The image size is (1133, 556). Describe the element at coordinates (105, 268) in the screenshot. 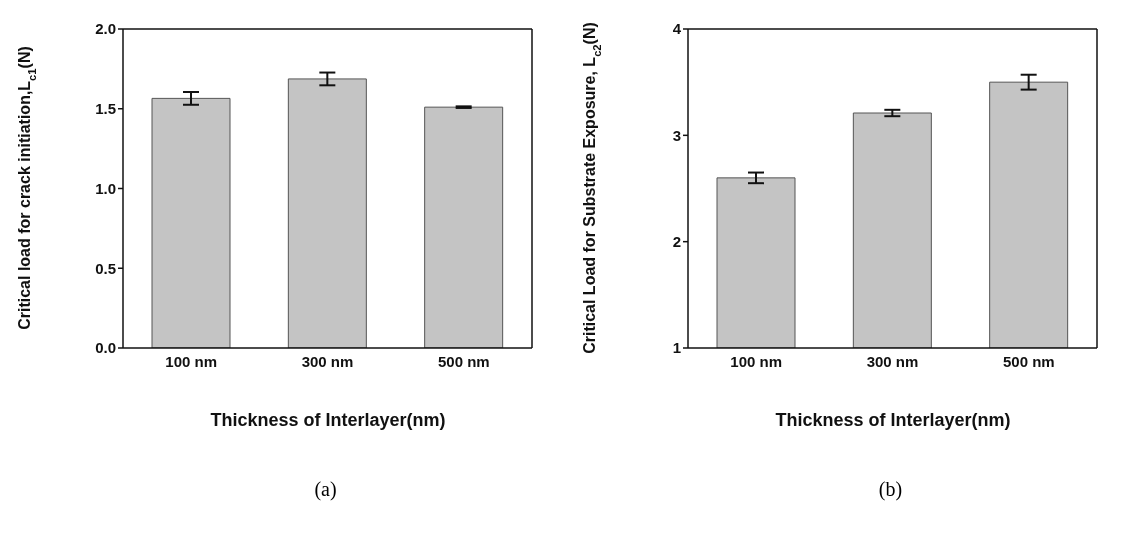

I see `y-tick-label: 0.5` at that location.